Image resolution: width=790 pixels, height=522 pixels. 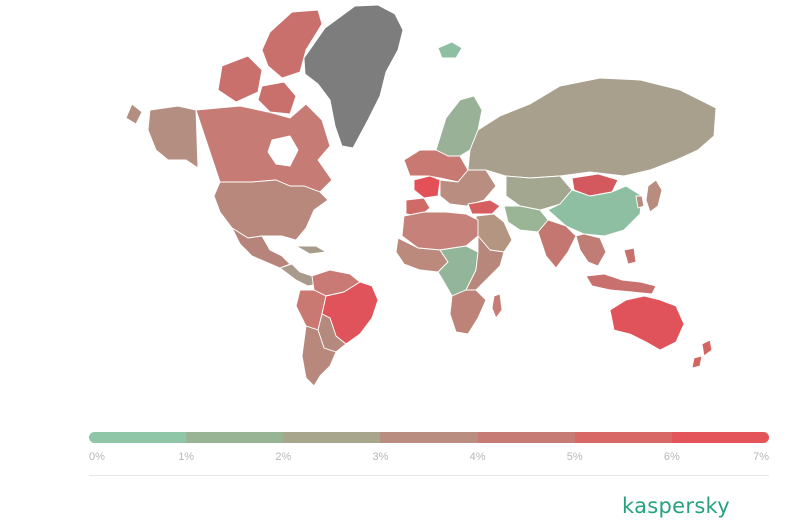 What do you see at coordinates (468, 312) in the screenshot?
I see `region-southern-africa` at bounding box center [468, 312].